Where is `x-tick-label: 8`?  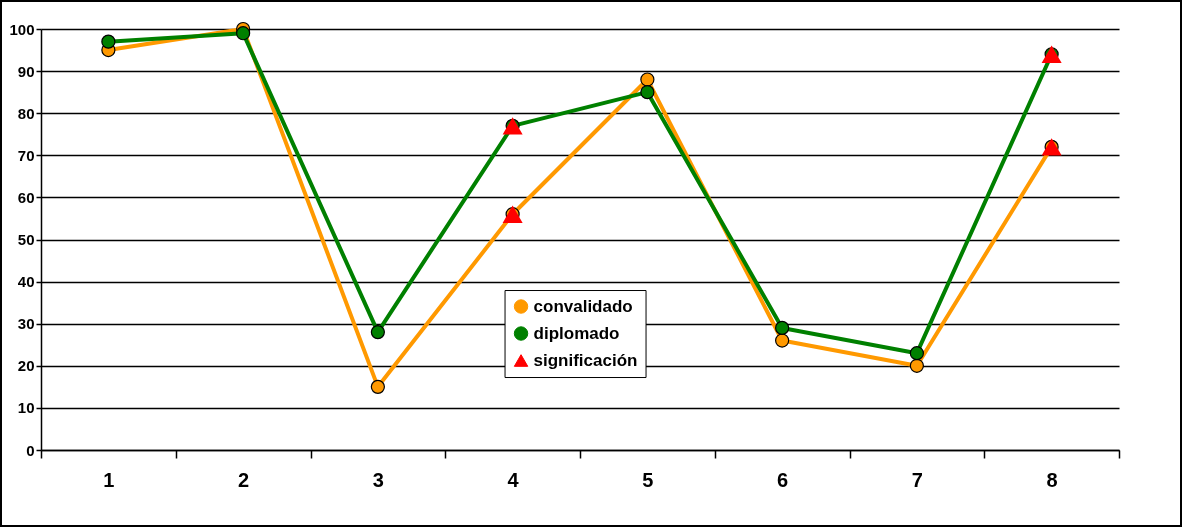
x-tick-label: 8 is located at coordinates (1052, 479).